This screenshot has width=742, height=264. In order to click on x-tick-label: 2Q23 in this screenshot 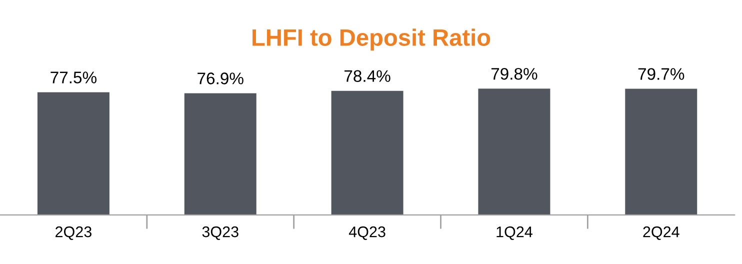, I will do `click(74, 233)`.